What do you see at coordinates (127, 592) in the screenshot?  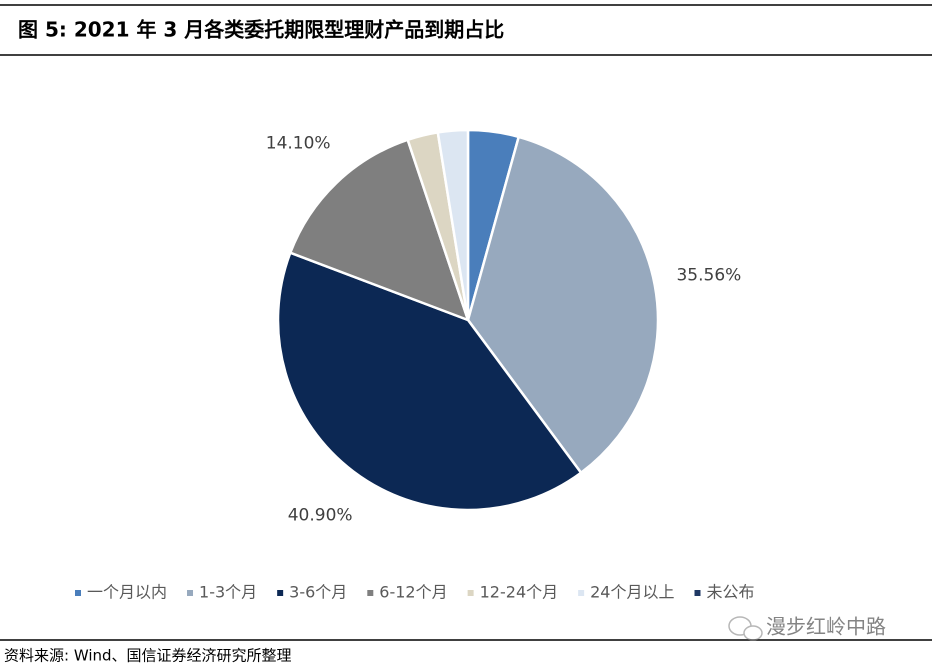 I see `legend-label: 一个月以内` at bounding box center [127, 592].